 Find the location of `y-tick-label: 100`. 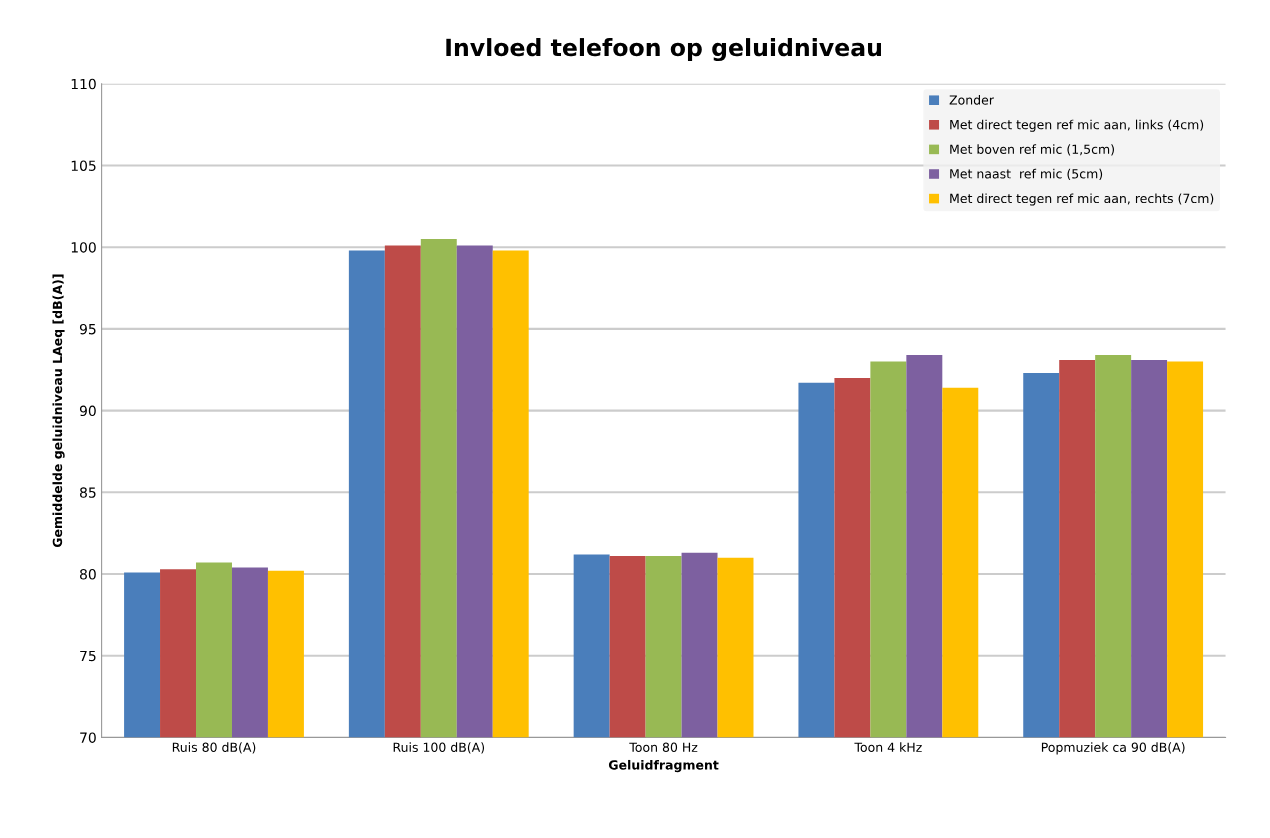

y-tick-label: 100 is located at coordinates (83, 247).